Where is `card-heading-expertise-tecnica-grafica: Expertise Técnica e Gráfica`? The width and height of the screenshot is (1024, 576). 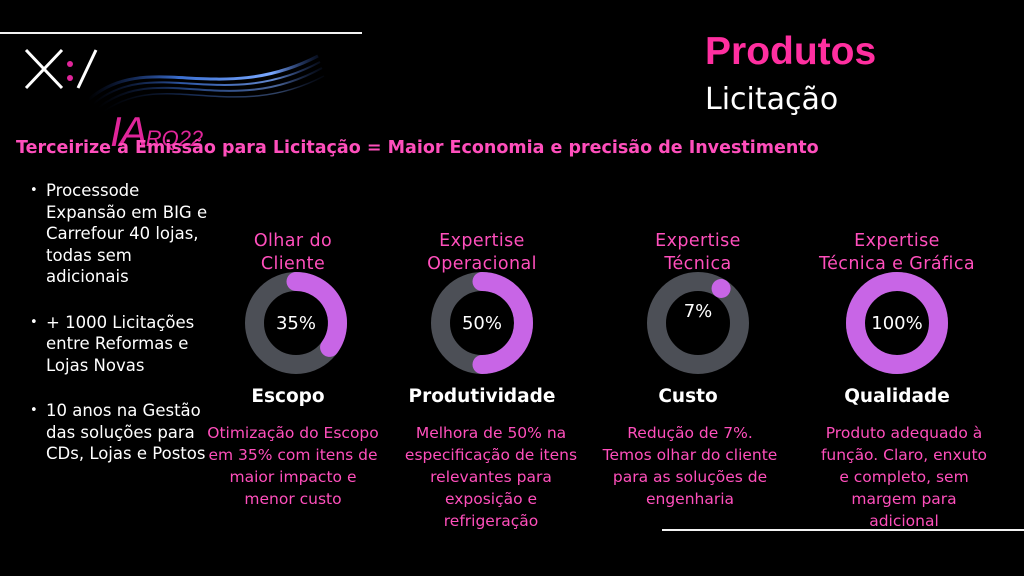 card-heading-expertise-tecnica-grafica: Expertise Técnica e Gráfica is located at coordinates (897, 245).